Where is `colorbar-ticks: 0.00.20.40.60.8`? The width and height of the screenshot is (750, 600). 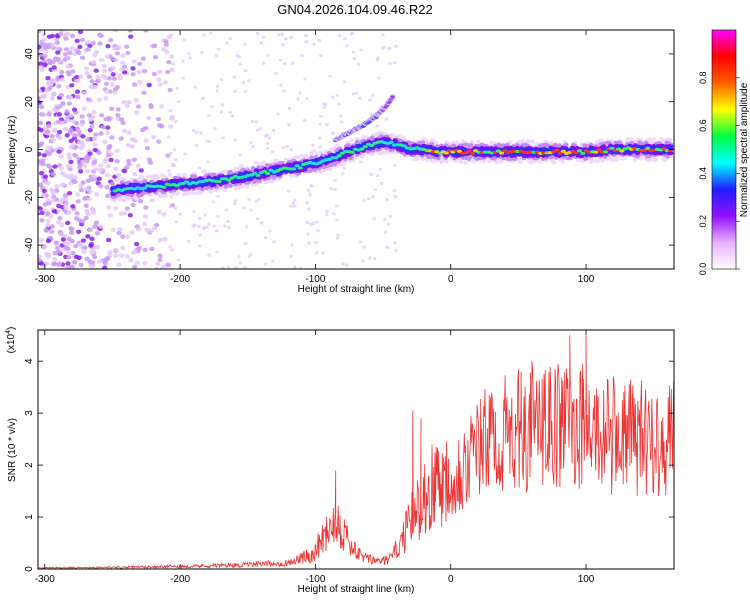
colorbar-ticks: 0.00.20.40.60.8 is located at coordinates (719, 173).